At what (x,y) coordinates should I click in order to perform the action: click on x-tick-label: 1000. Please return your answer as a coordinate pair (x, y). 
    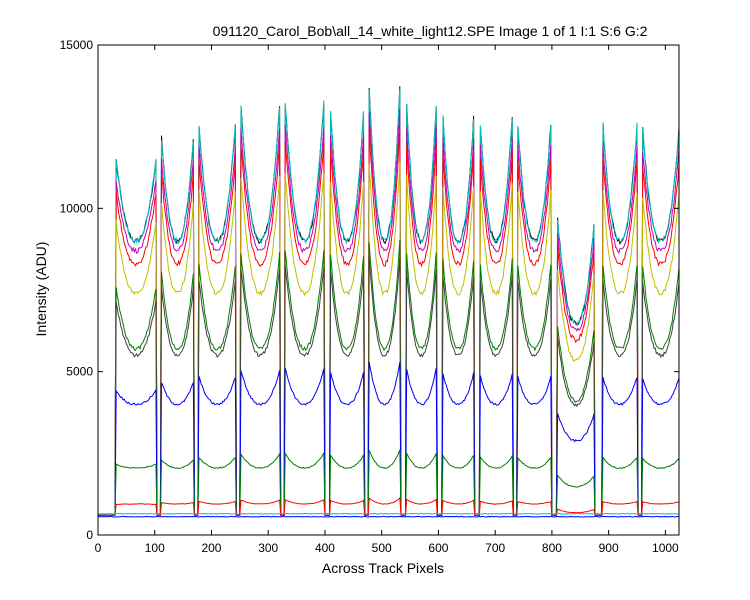
    Looking at the image, I should click on (665, 548).